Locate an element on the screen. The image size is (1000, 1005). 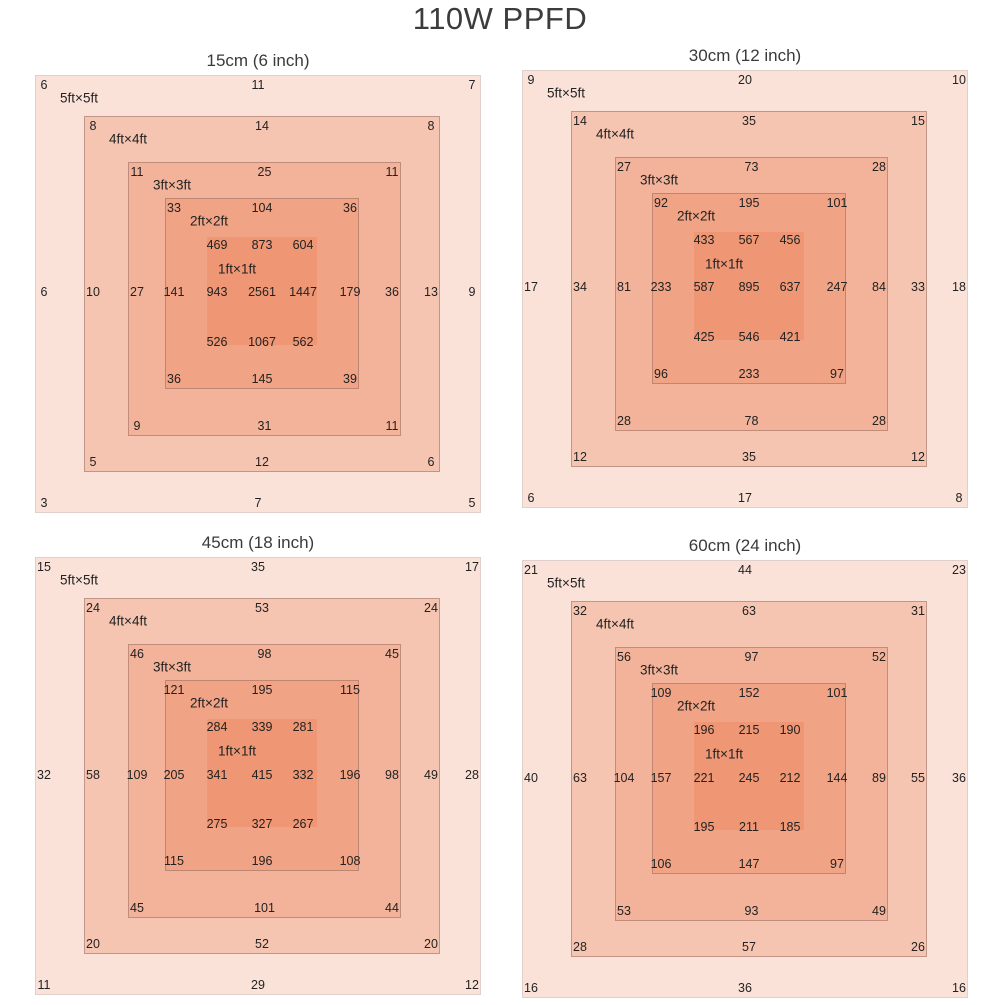
ppfd-value: 57 is located at coordinates (749, 947).